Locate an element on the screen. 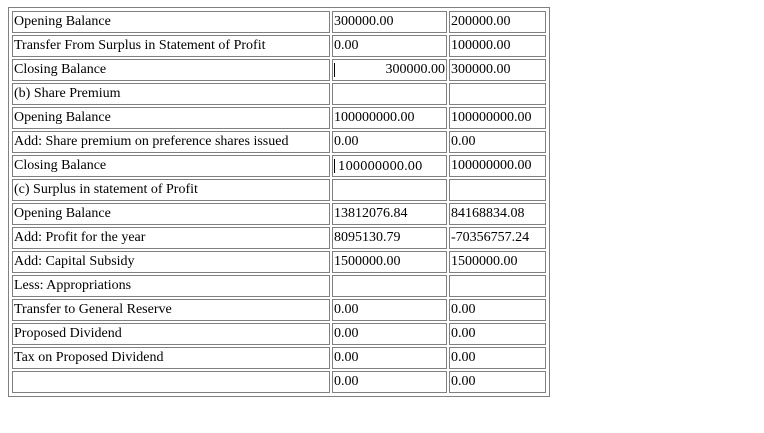  table-row: Tax on Proposed Dividend 0.00 0.00 is located at coordinates (279, 358).